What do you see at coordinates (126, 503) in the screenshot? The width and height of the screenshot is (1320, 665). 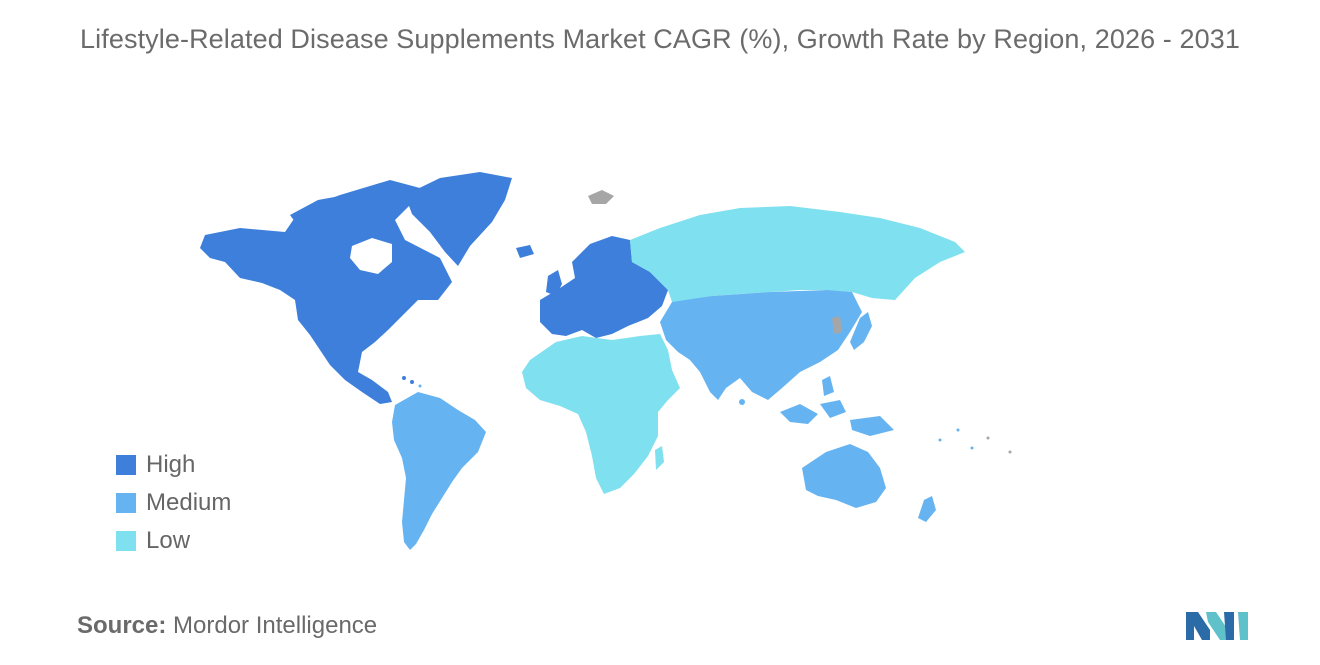 I see `legend-swatch-medium` at bounding box center [126, 503].